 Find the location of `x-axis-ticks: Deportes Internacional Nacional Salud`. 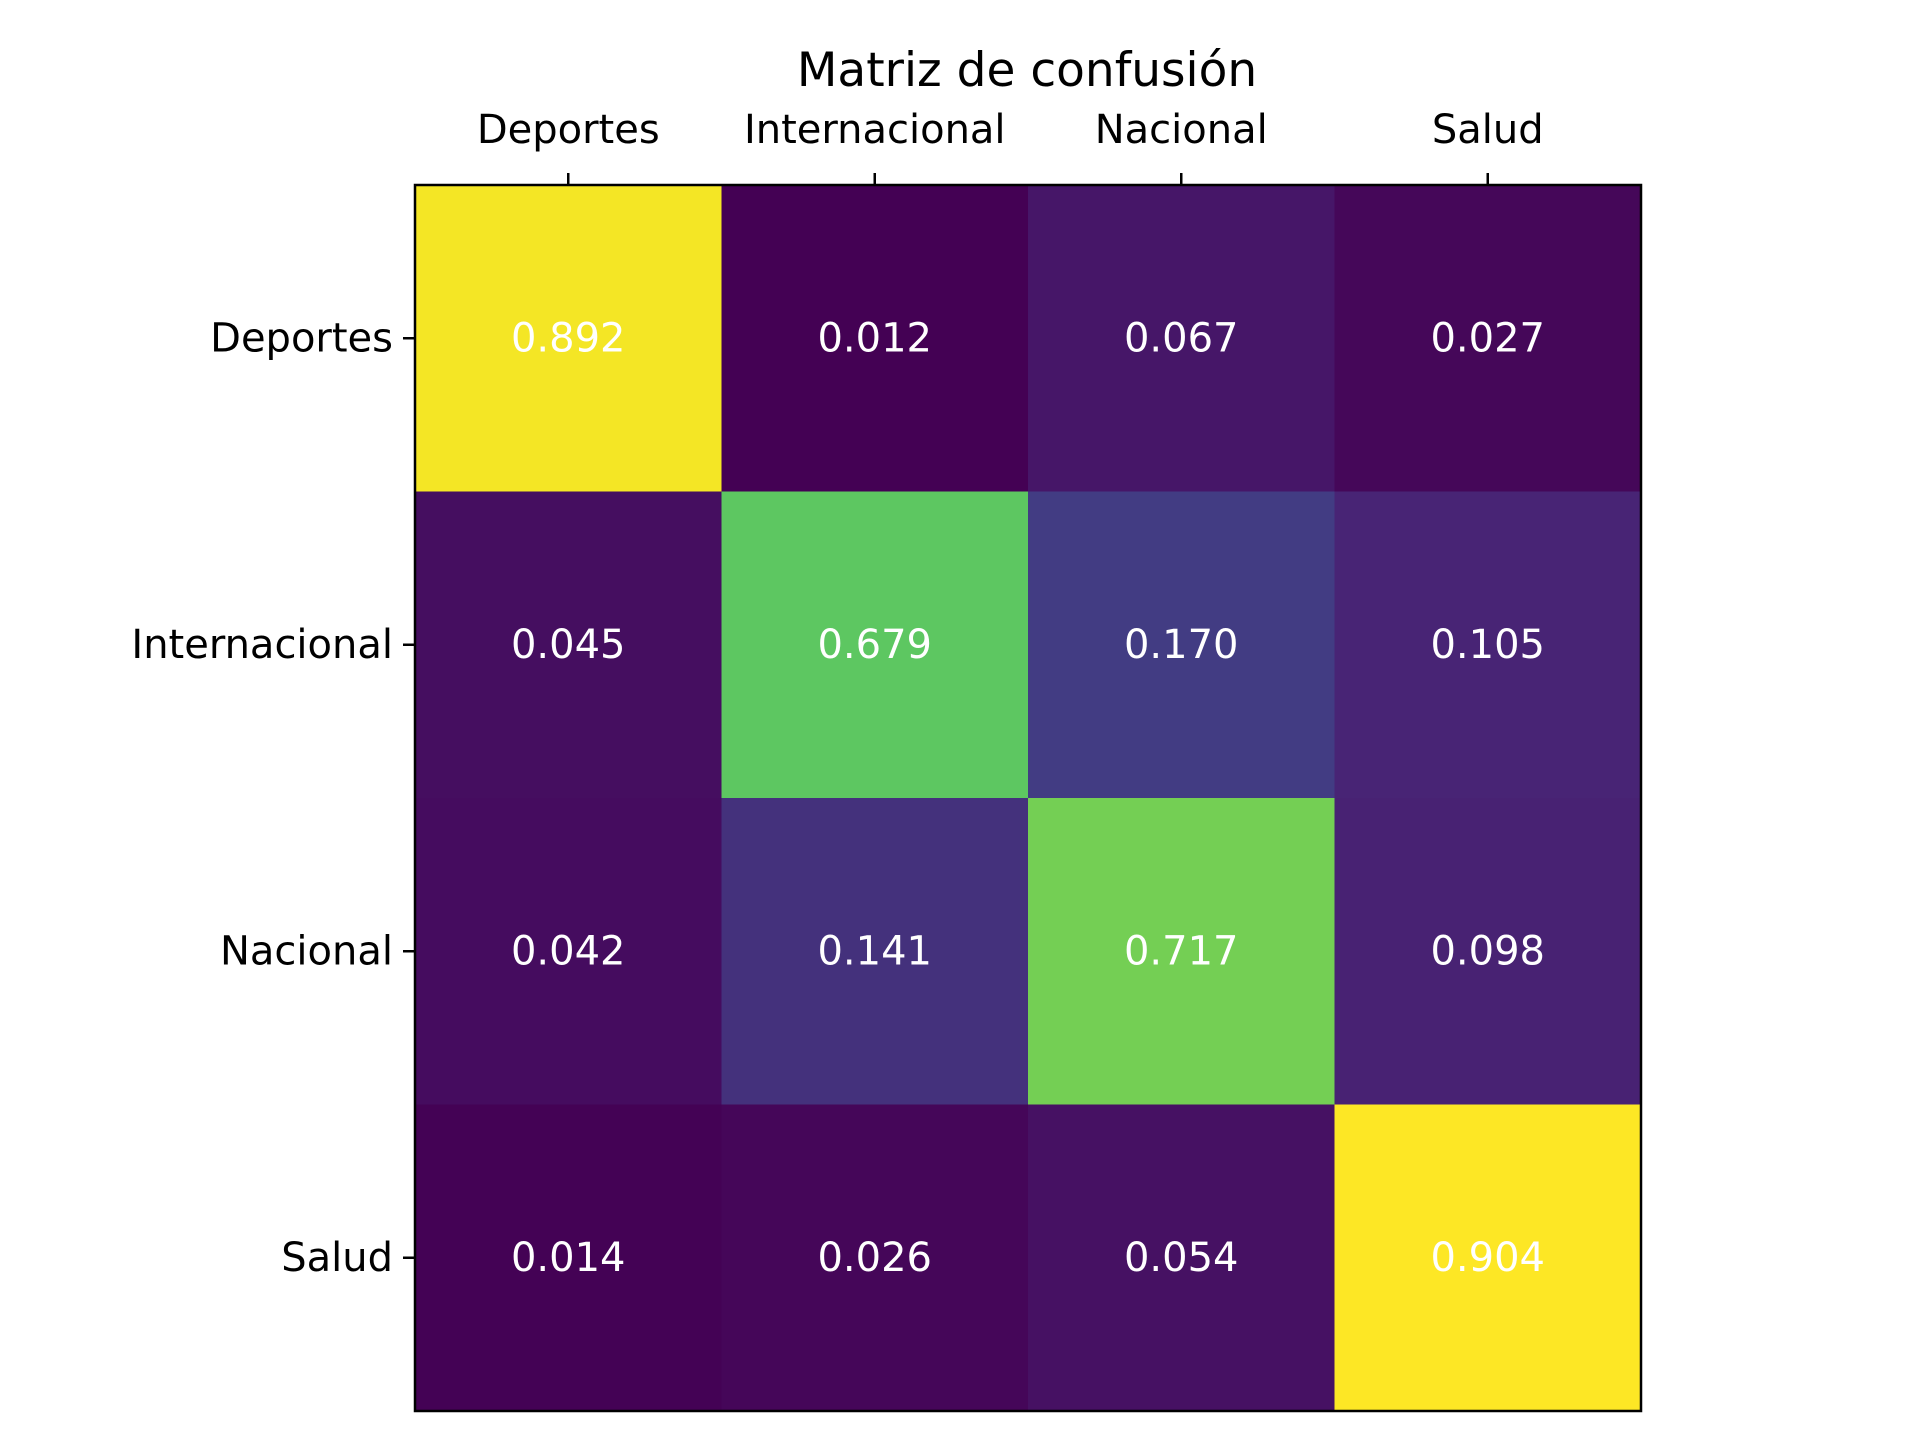

x-axis-ticks: Deportes Internacional Nacional Salud is located at coordinates (1010, 146).